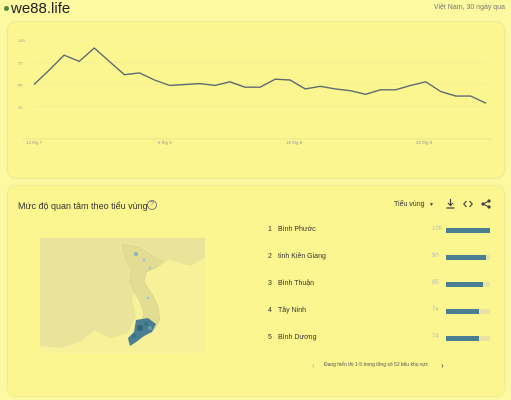  Describe the element at coordinates (270, 310) in the screenshot. I see `rank-number: 4` at that location.